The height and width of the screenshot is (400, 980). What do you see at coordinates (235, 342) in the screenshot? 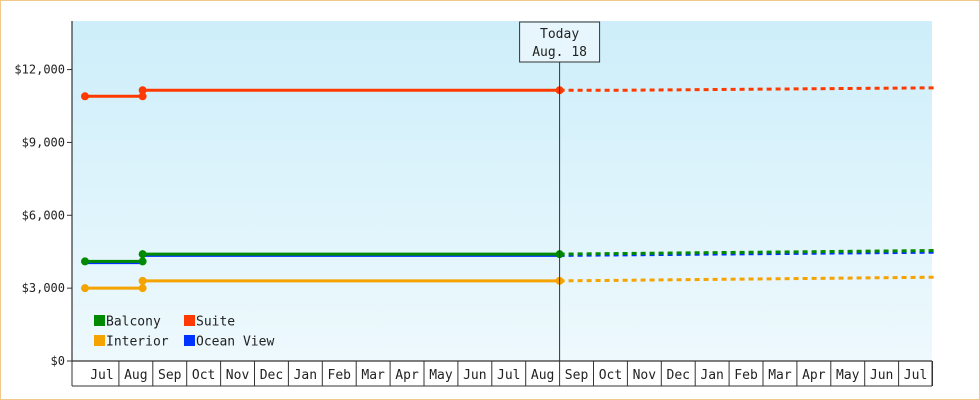
I see `legend-label: Ocean View` at bounding box center [235, 342].